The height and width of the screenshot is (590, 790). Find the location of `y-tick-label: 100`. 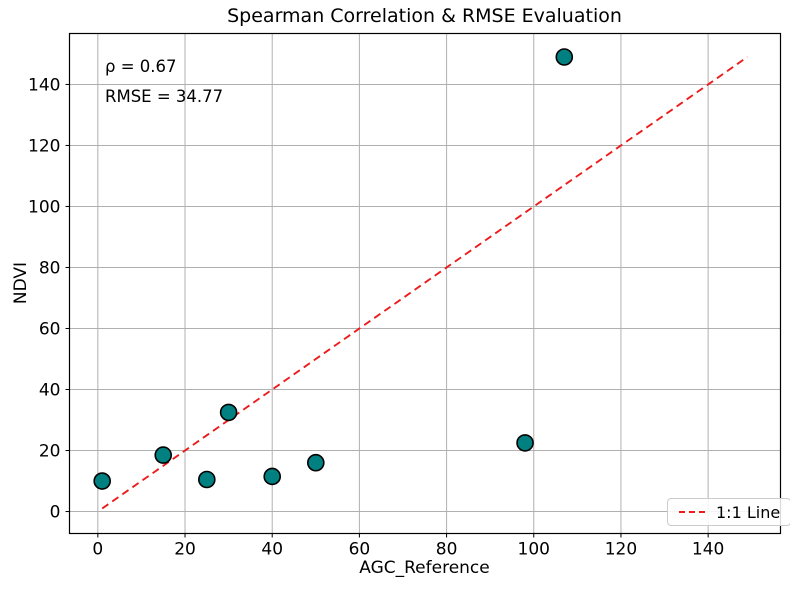

y-tick-label: 100 is located at coordinates (44, 207).